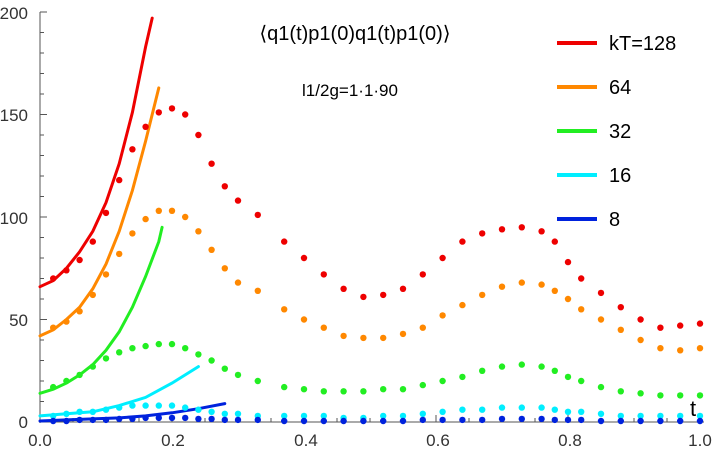 This screenshot has height=458, width=720. I want to click on x-tick-label: 0.0, so click(40, 440).